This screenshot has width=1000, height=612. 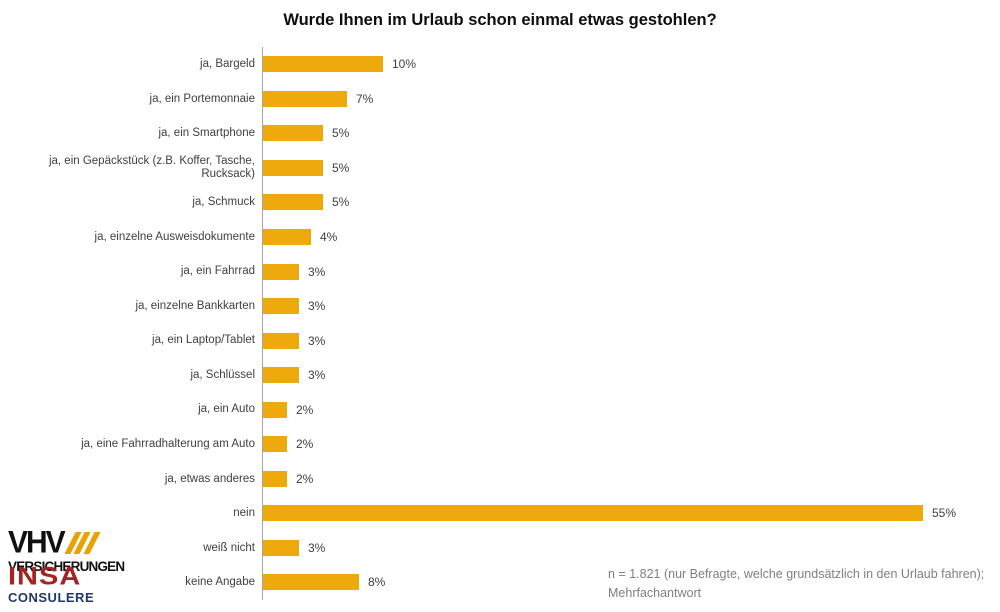 I want to click on chart-row: ja, einzelne Bankkarten 3%, so click(x=500, y=306).